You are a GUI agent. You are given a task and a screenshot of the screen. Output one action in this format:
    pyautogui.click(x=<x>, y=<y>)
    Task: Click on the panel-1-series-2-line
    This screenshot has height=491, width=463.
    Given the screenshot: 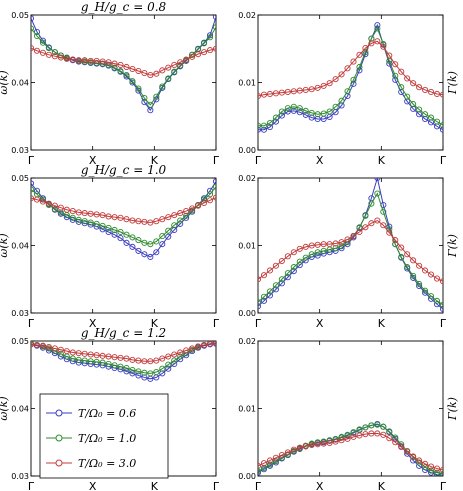 What is the action you would take?
    pyautogui.click(x=123, y=66)
    